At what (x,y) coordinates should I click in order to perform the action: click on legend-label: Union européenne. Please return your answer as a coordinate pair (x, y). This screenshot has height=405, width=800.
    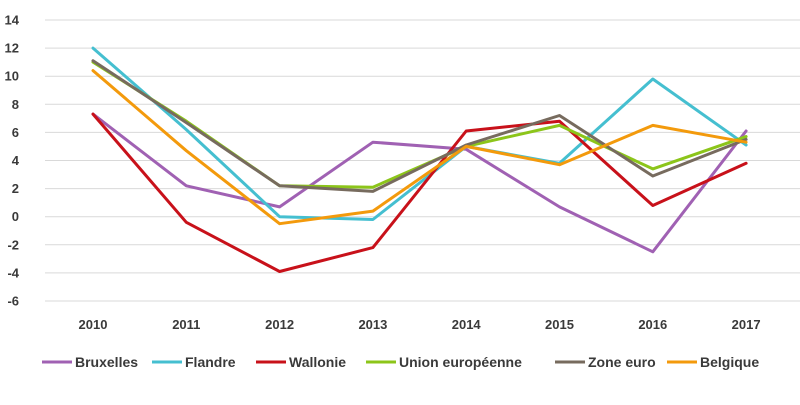
    Looking at the image, I should click on (460, 362).